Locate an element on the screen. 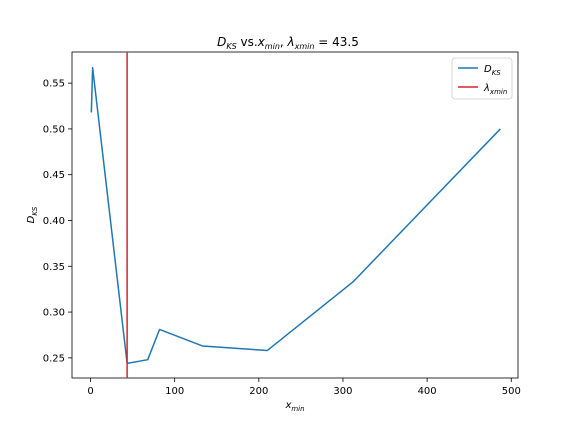 This screenshot has width=576, height=437. x-tick-label: 500 is located at coordinates (511, 391).